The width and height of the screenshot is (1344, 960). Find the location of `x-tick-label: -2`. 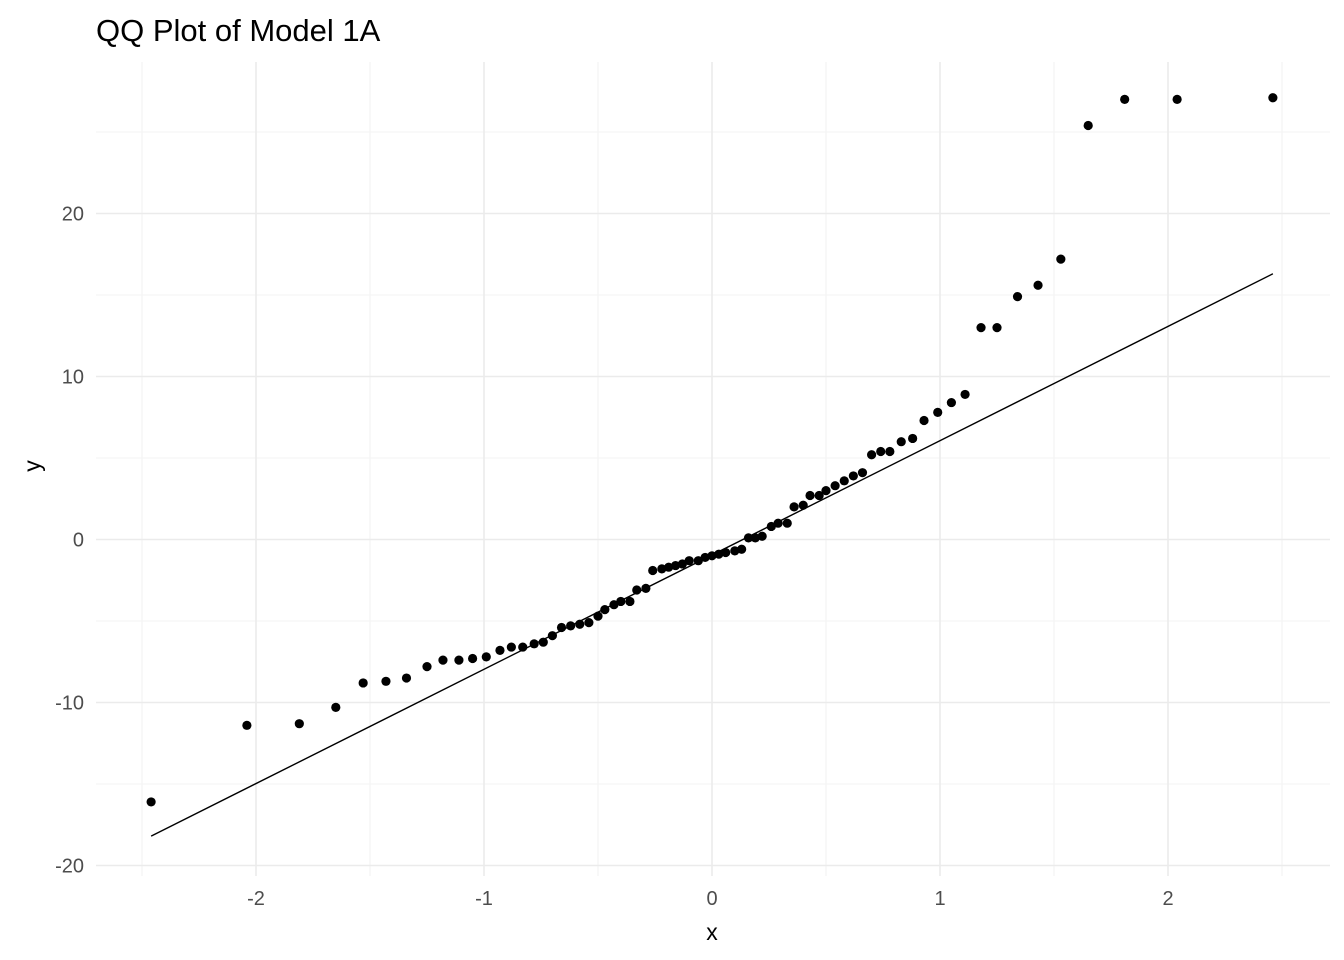

x-tick-label: -2 is located at coordinates (256, 899).